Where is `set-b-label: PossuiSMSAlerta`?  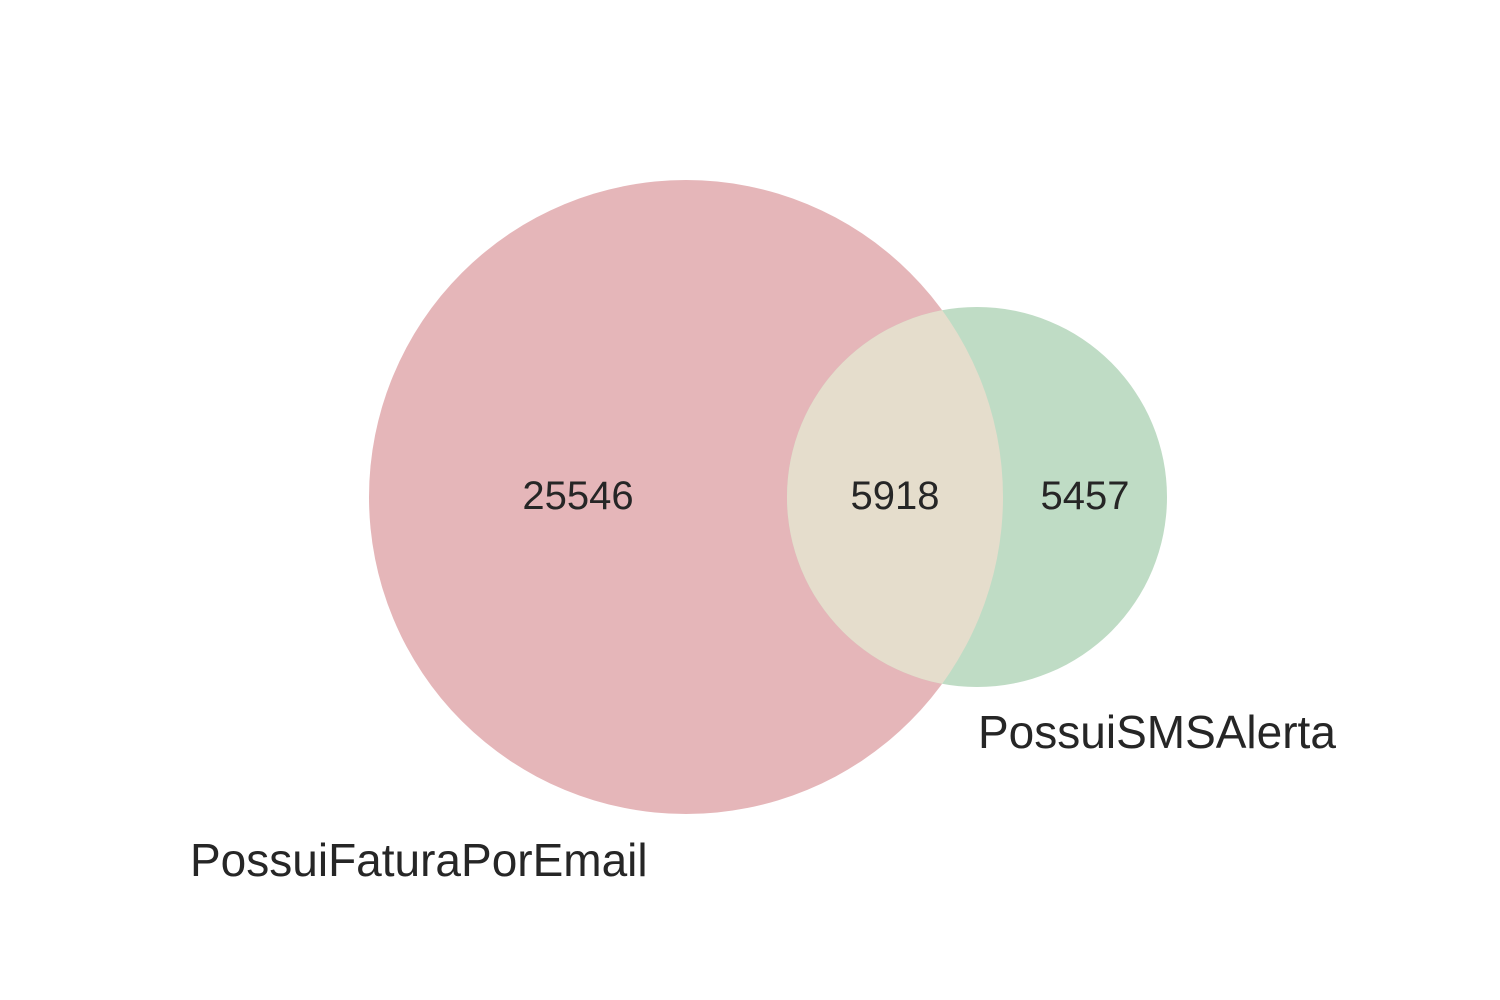
set-b-label: PossuiSMSAlerta is located at coordinates (1157, 732).